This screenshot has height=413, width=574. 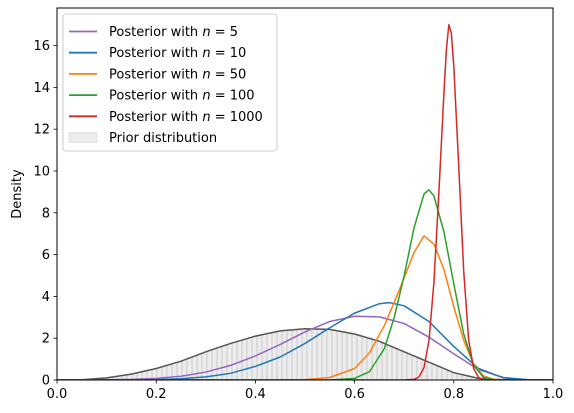 What do you see at coordinates (553, 394) in the screenshot?
I see `x-tick-label: 1.0` at bounding box center [553, 394].